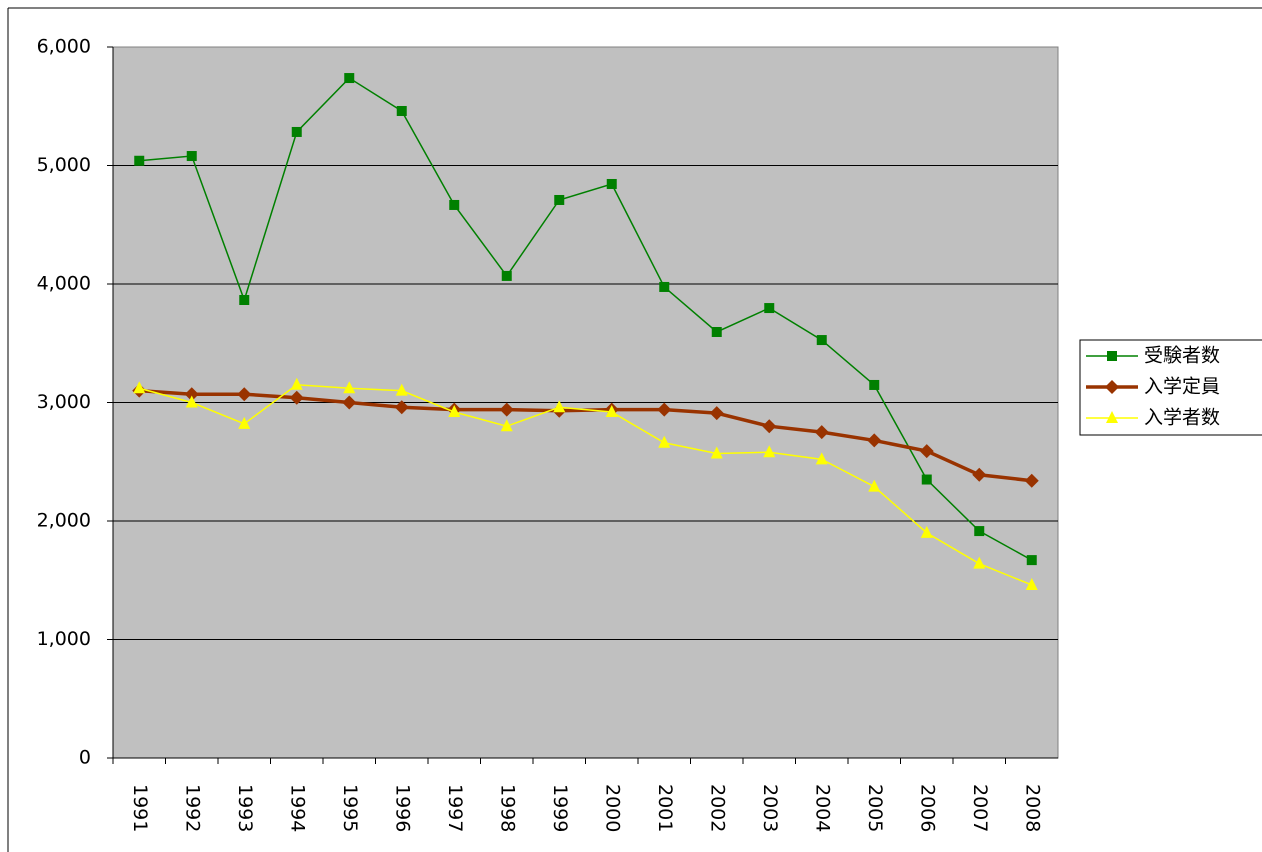 This screenshot has height=852, width=1262. I want to click on y-tick-label: 6,000, so click(64, 47).